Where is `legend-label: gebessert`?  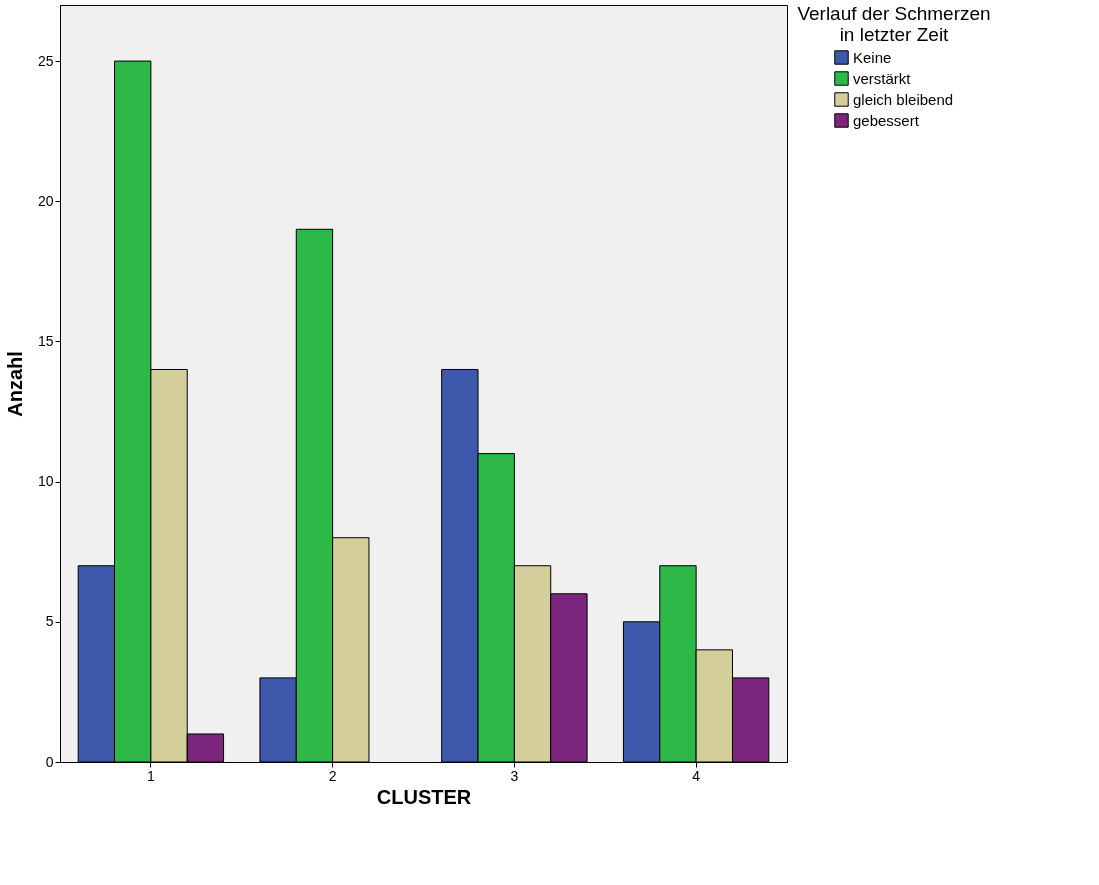 legend-label: gebessert is located at coordinates (886, 120).